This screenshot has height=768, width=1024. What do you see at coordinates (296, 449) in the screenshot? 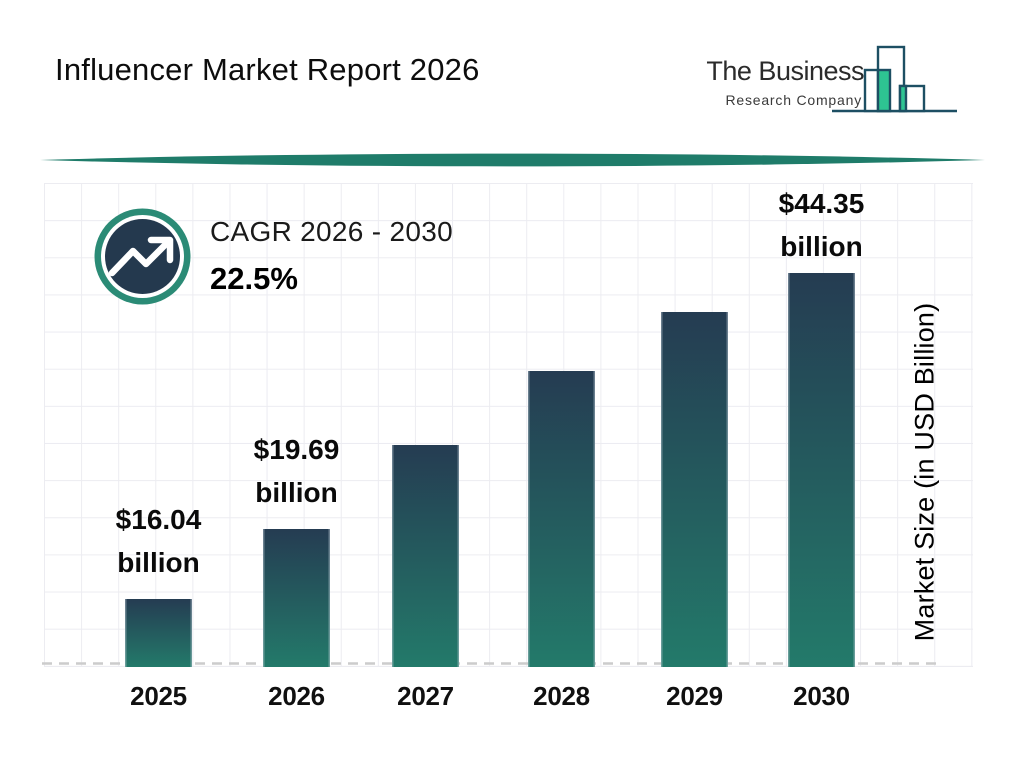
I see `value-label-amount: $19.69` at bounding box center [296, 449].